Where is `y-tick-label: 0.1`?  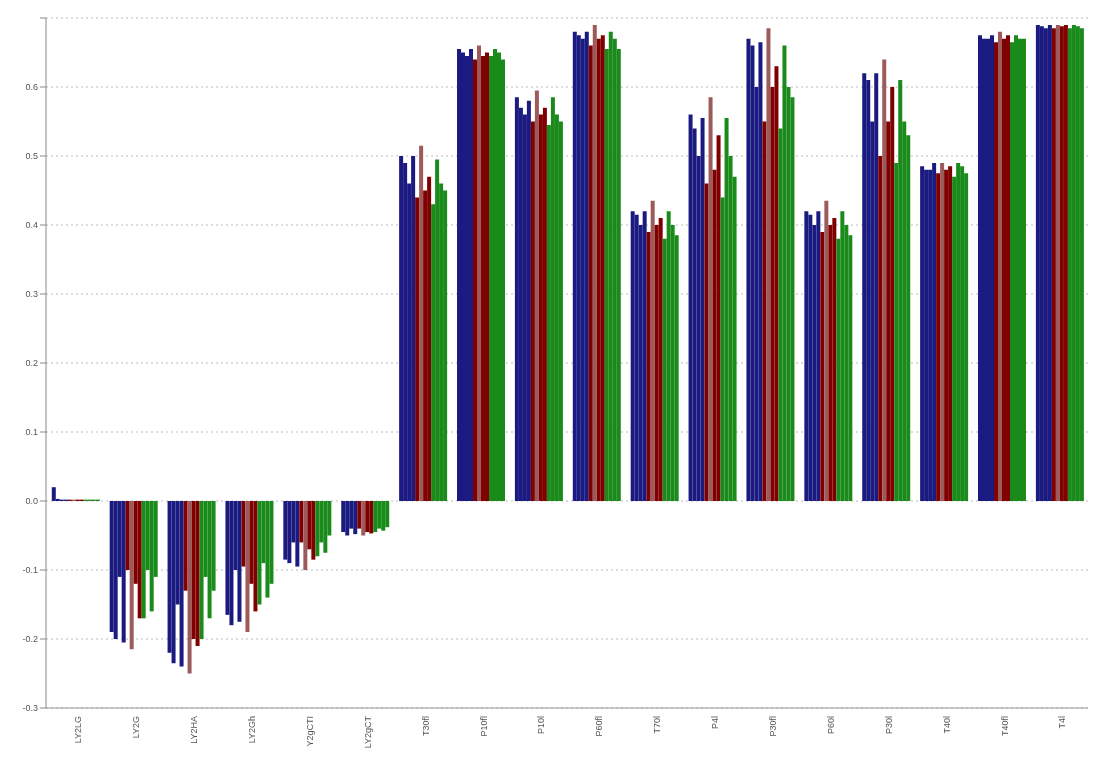
y-tick-label: 0.1 is located at coordinates (31, 432).